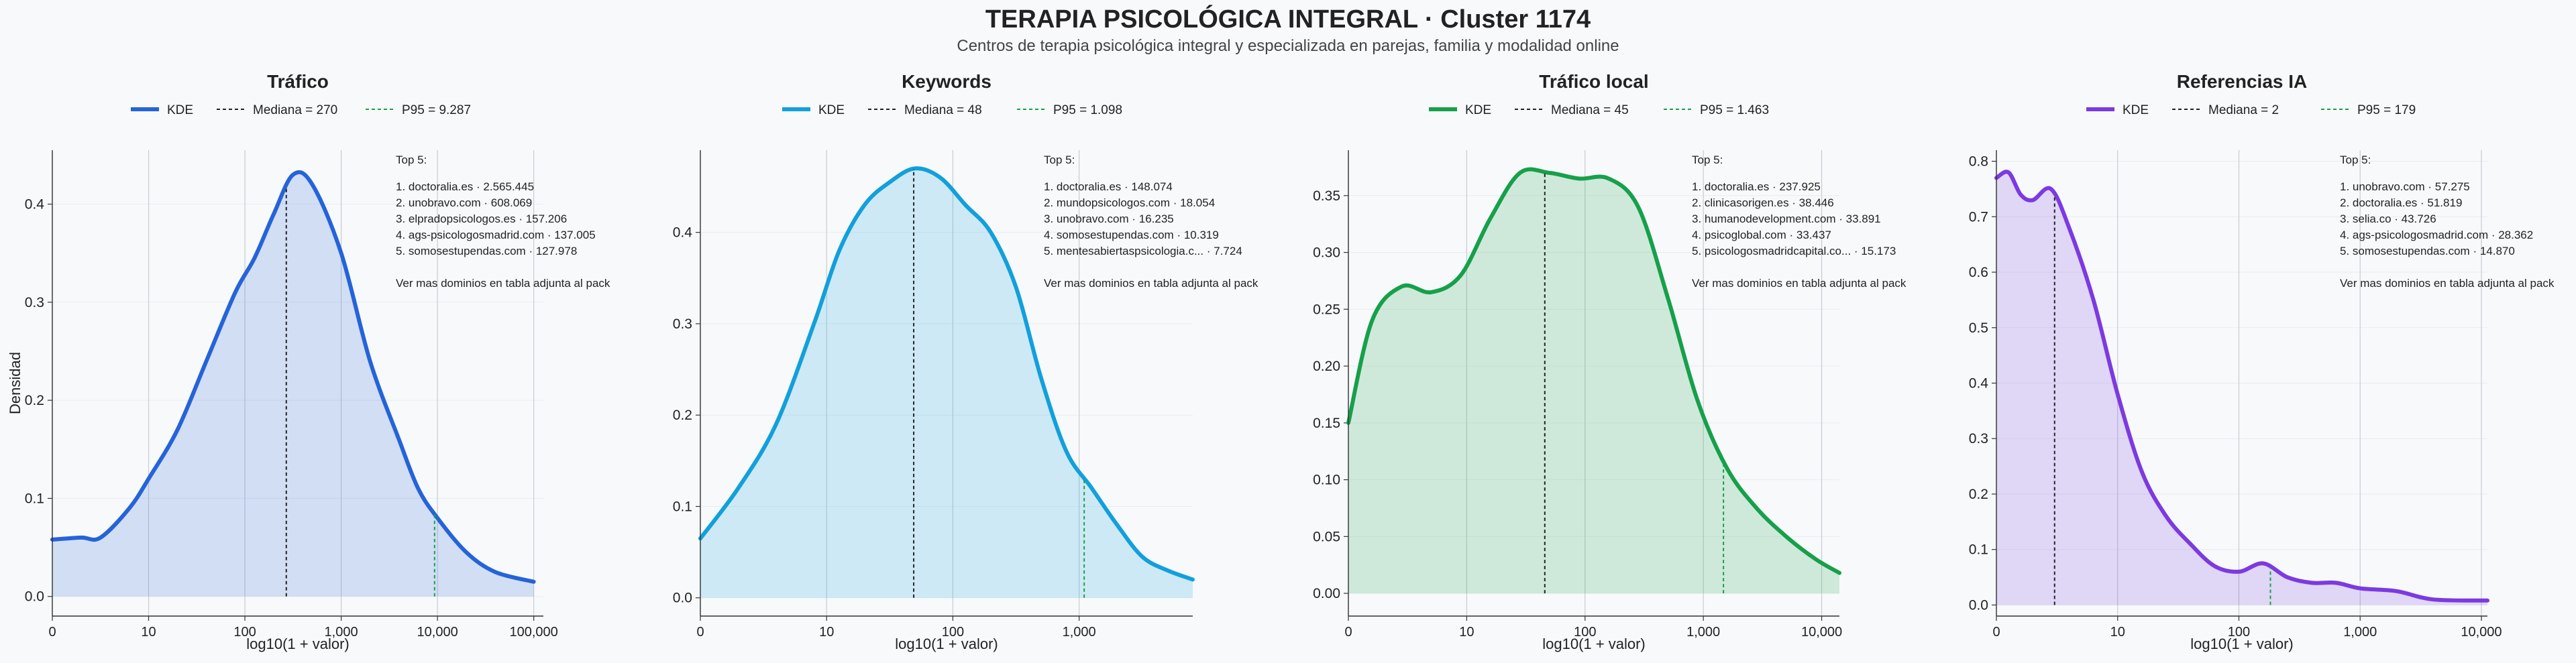  What do you see at coordinates (1109, 219) in the screenshot?
I see `top5-item: 3. unobravo.com · 16.235` at bounding box center [1109, 219].